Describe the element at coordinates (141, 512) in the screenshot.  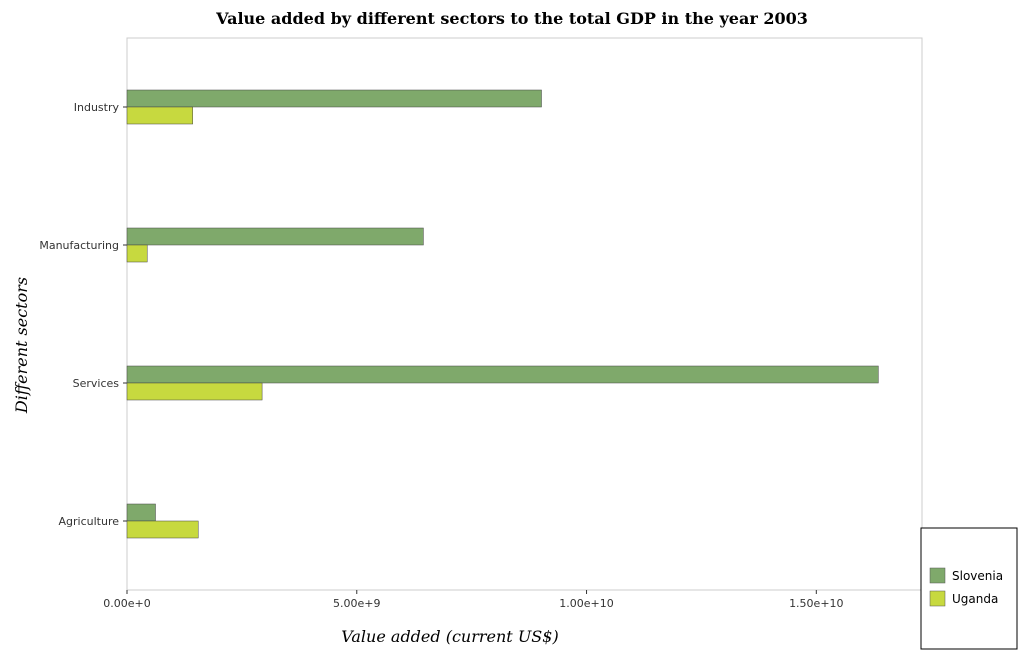
I see `bar-slovenia-agriculture` at that location.